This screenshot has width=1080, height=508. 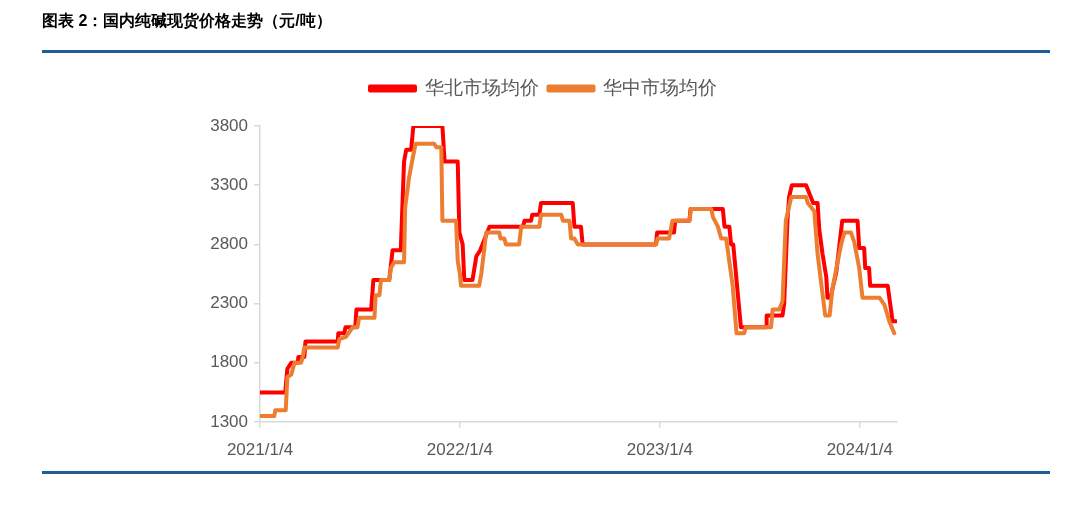 What do you see at coordinates (859, 449) in the screenshot?
I see `x-tick-label: 2024/1/4` at bounding box center [859, 449].